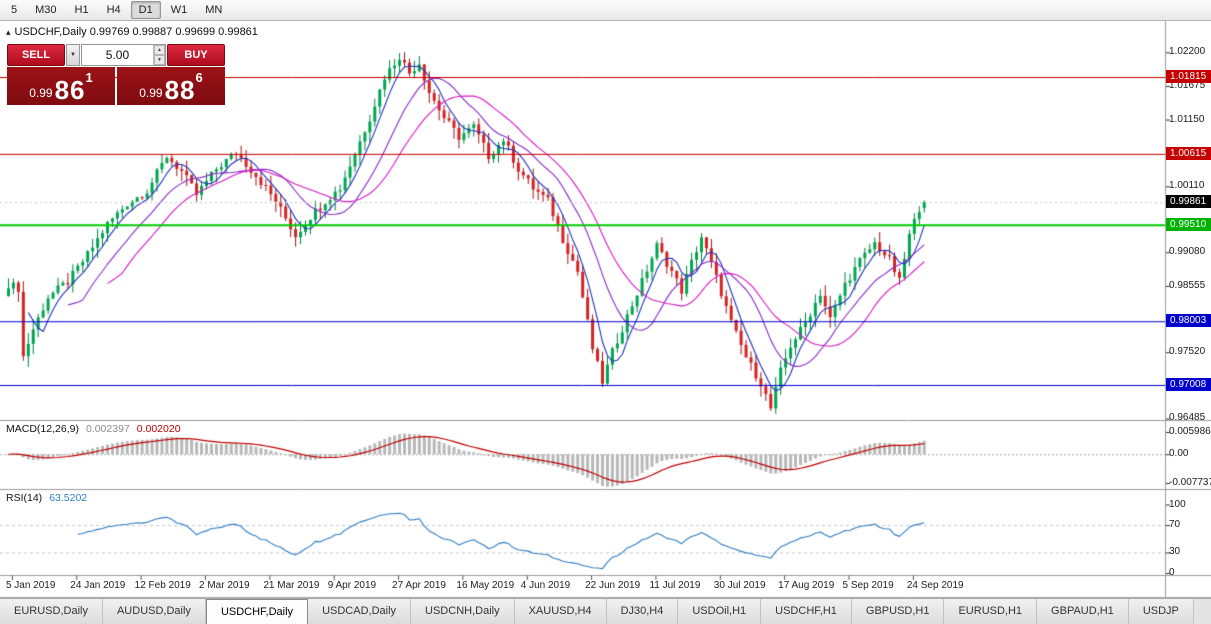 This screenshot has height=624, width=1211. Describe the element at coordinates (1188, 202) in the screenshot. I see `price-axis-marker: 0.99861` at that location.